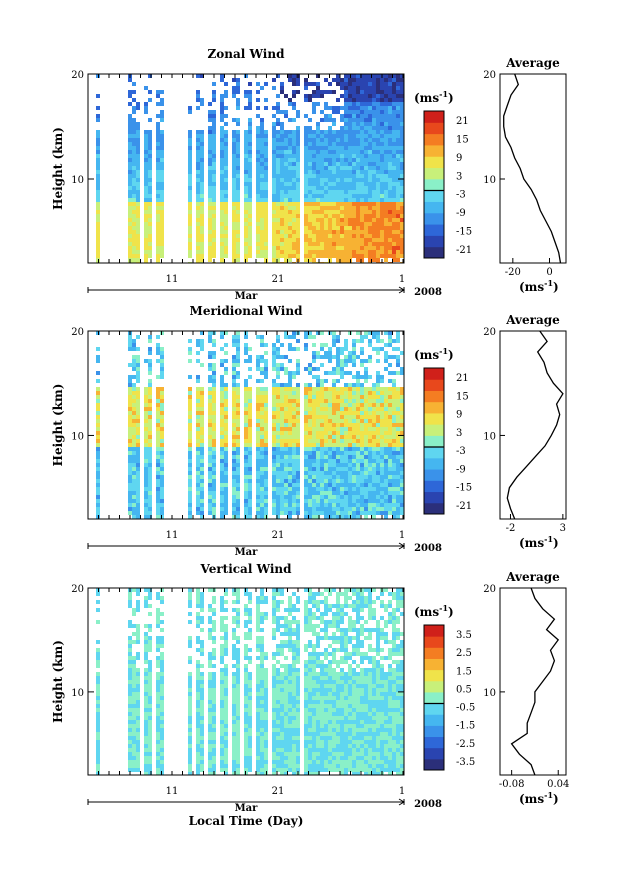 Image resolution: width=622 pixels, height=876 pixels. Describe the element at coordinates (434, 241) in the screenshot. I see `colorbar-swatch` at that location.